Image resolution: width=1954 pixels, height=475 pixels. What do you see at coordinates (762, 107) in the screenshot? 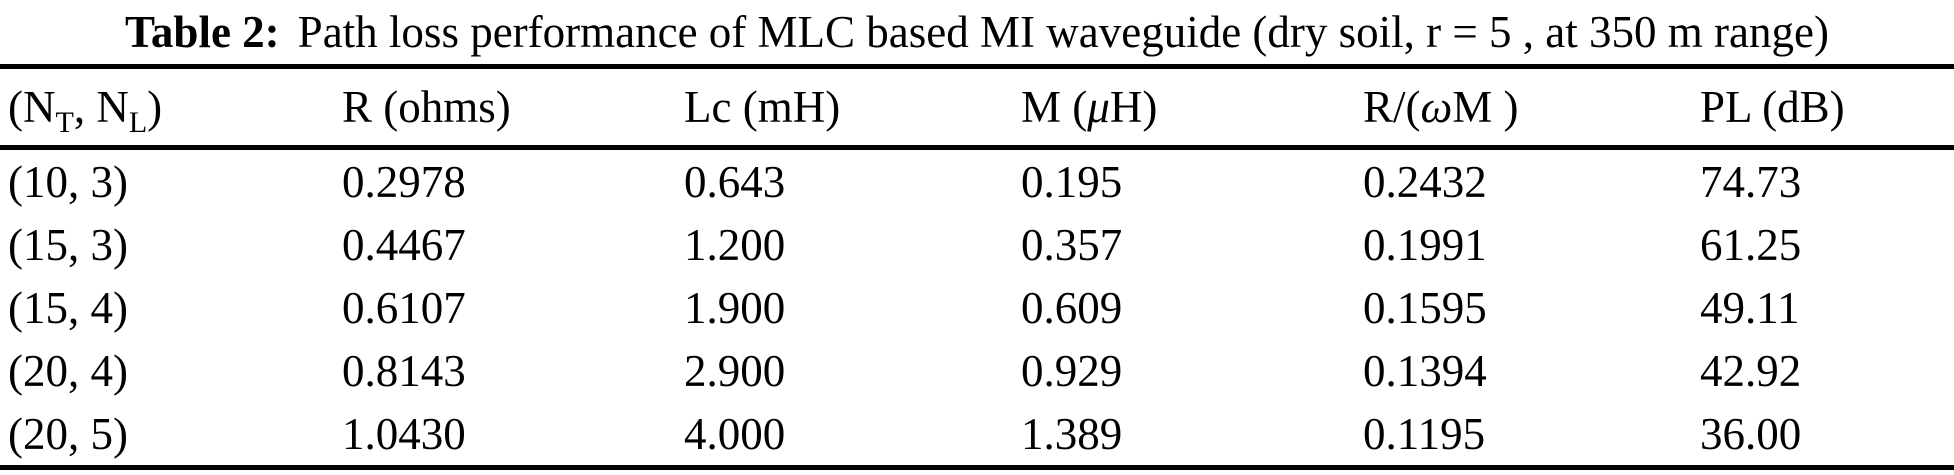
I see `col-header-segment: Lc (mH)` at bounding box center [762, 107].